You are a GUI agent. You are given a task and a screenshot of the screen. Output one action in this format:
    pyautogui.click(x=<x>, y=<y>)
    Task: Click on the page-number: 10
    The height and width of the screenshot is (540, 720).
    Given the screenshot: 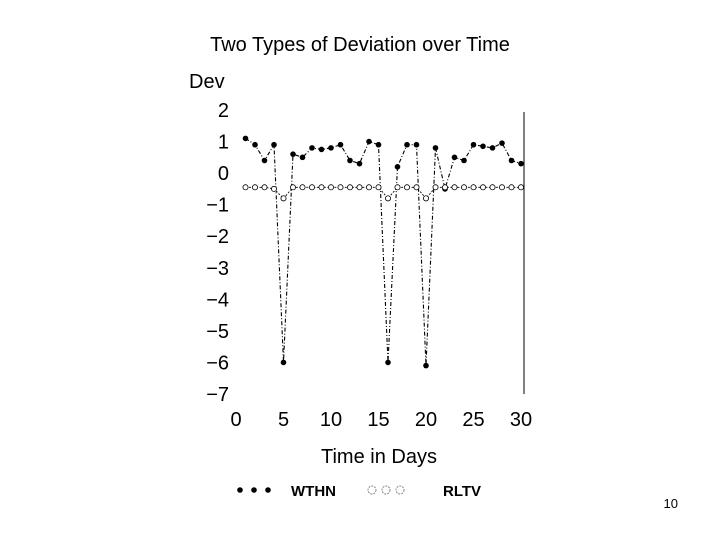 What is the action you would take?
    pyautogui.click(x=670, y=503)
    